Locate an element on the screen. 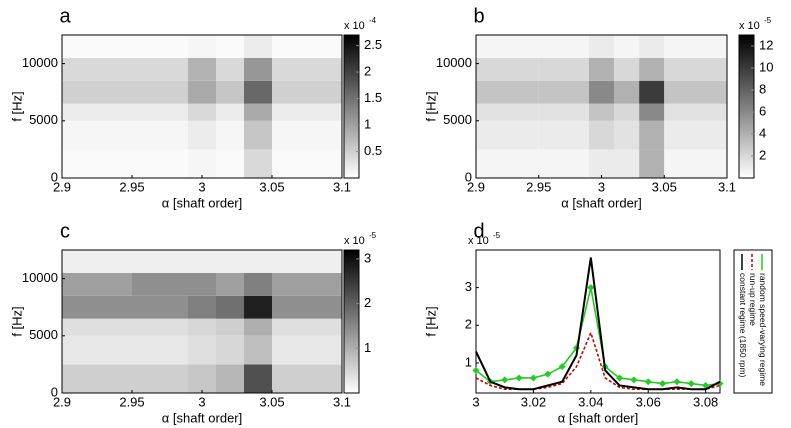 Image resolution: width=791 pixels, height=428 pixels. legend-label: random speed-varying regime is located at coordinates (763, 329).